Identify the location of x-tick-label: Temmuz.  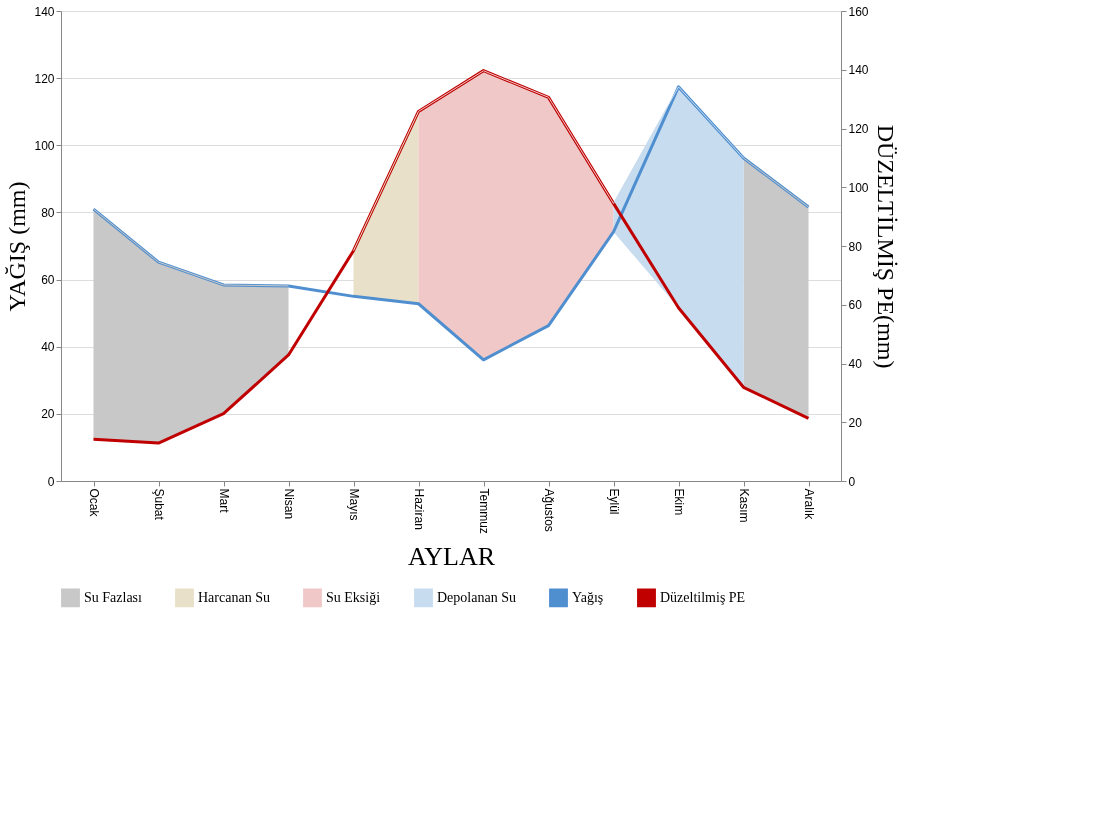
(484, 511).